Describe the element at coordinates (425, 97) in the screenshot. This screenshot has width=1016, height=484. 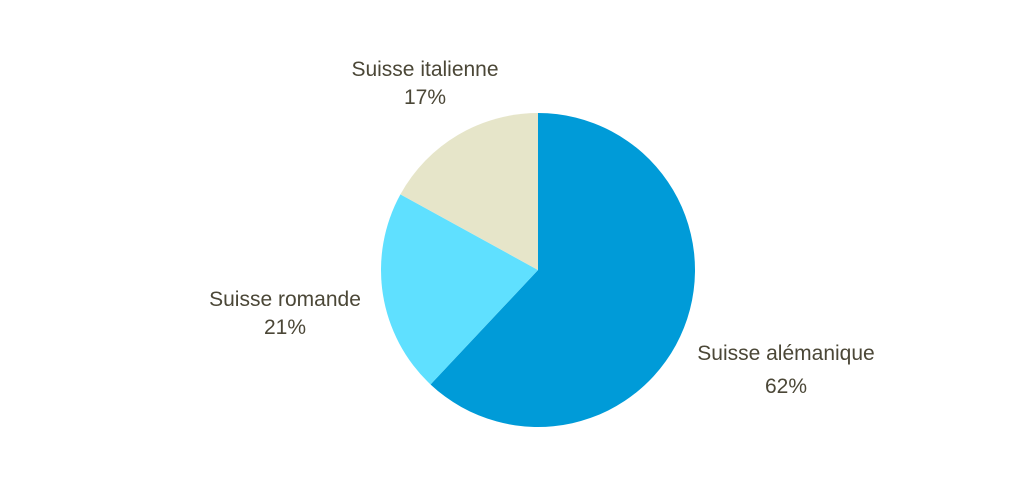
I see `slice-value-suisse-italienne: 17%` at that location.